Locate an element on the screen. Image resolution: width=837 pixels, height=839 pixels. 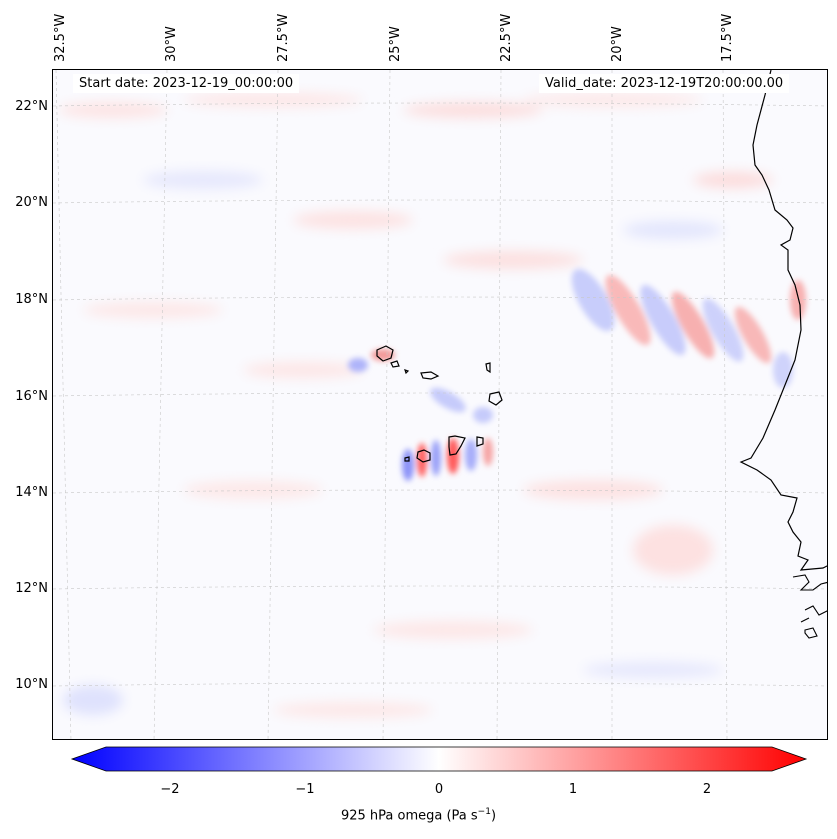
colorbar-label: 925 hPa omega (Pa s−1) is located at coordinates (418, 815).